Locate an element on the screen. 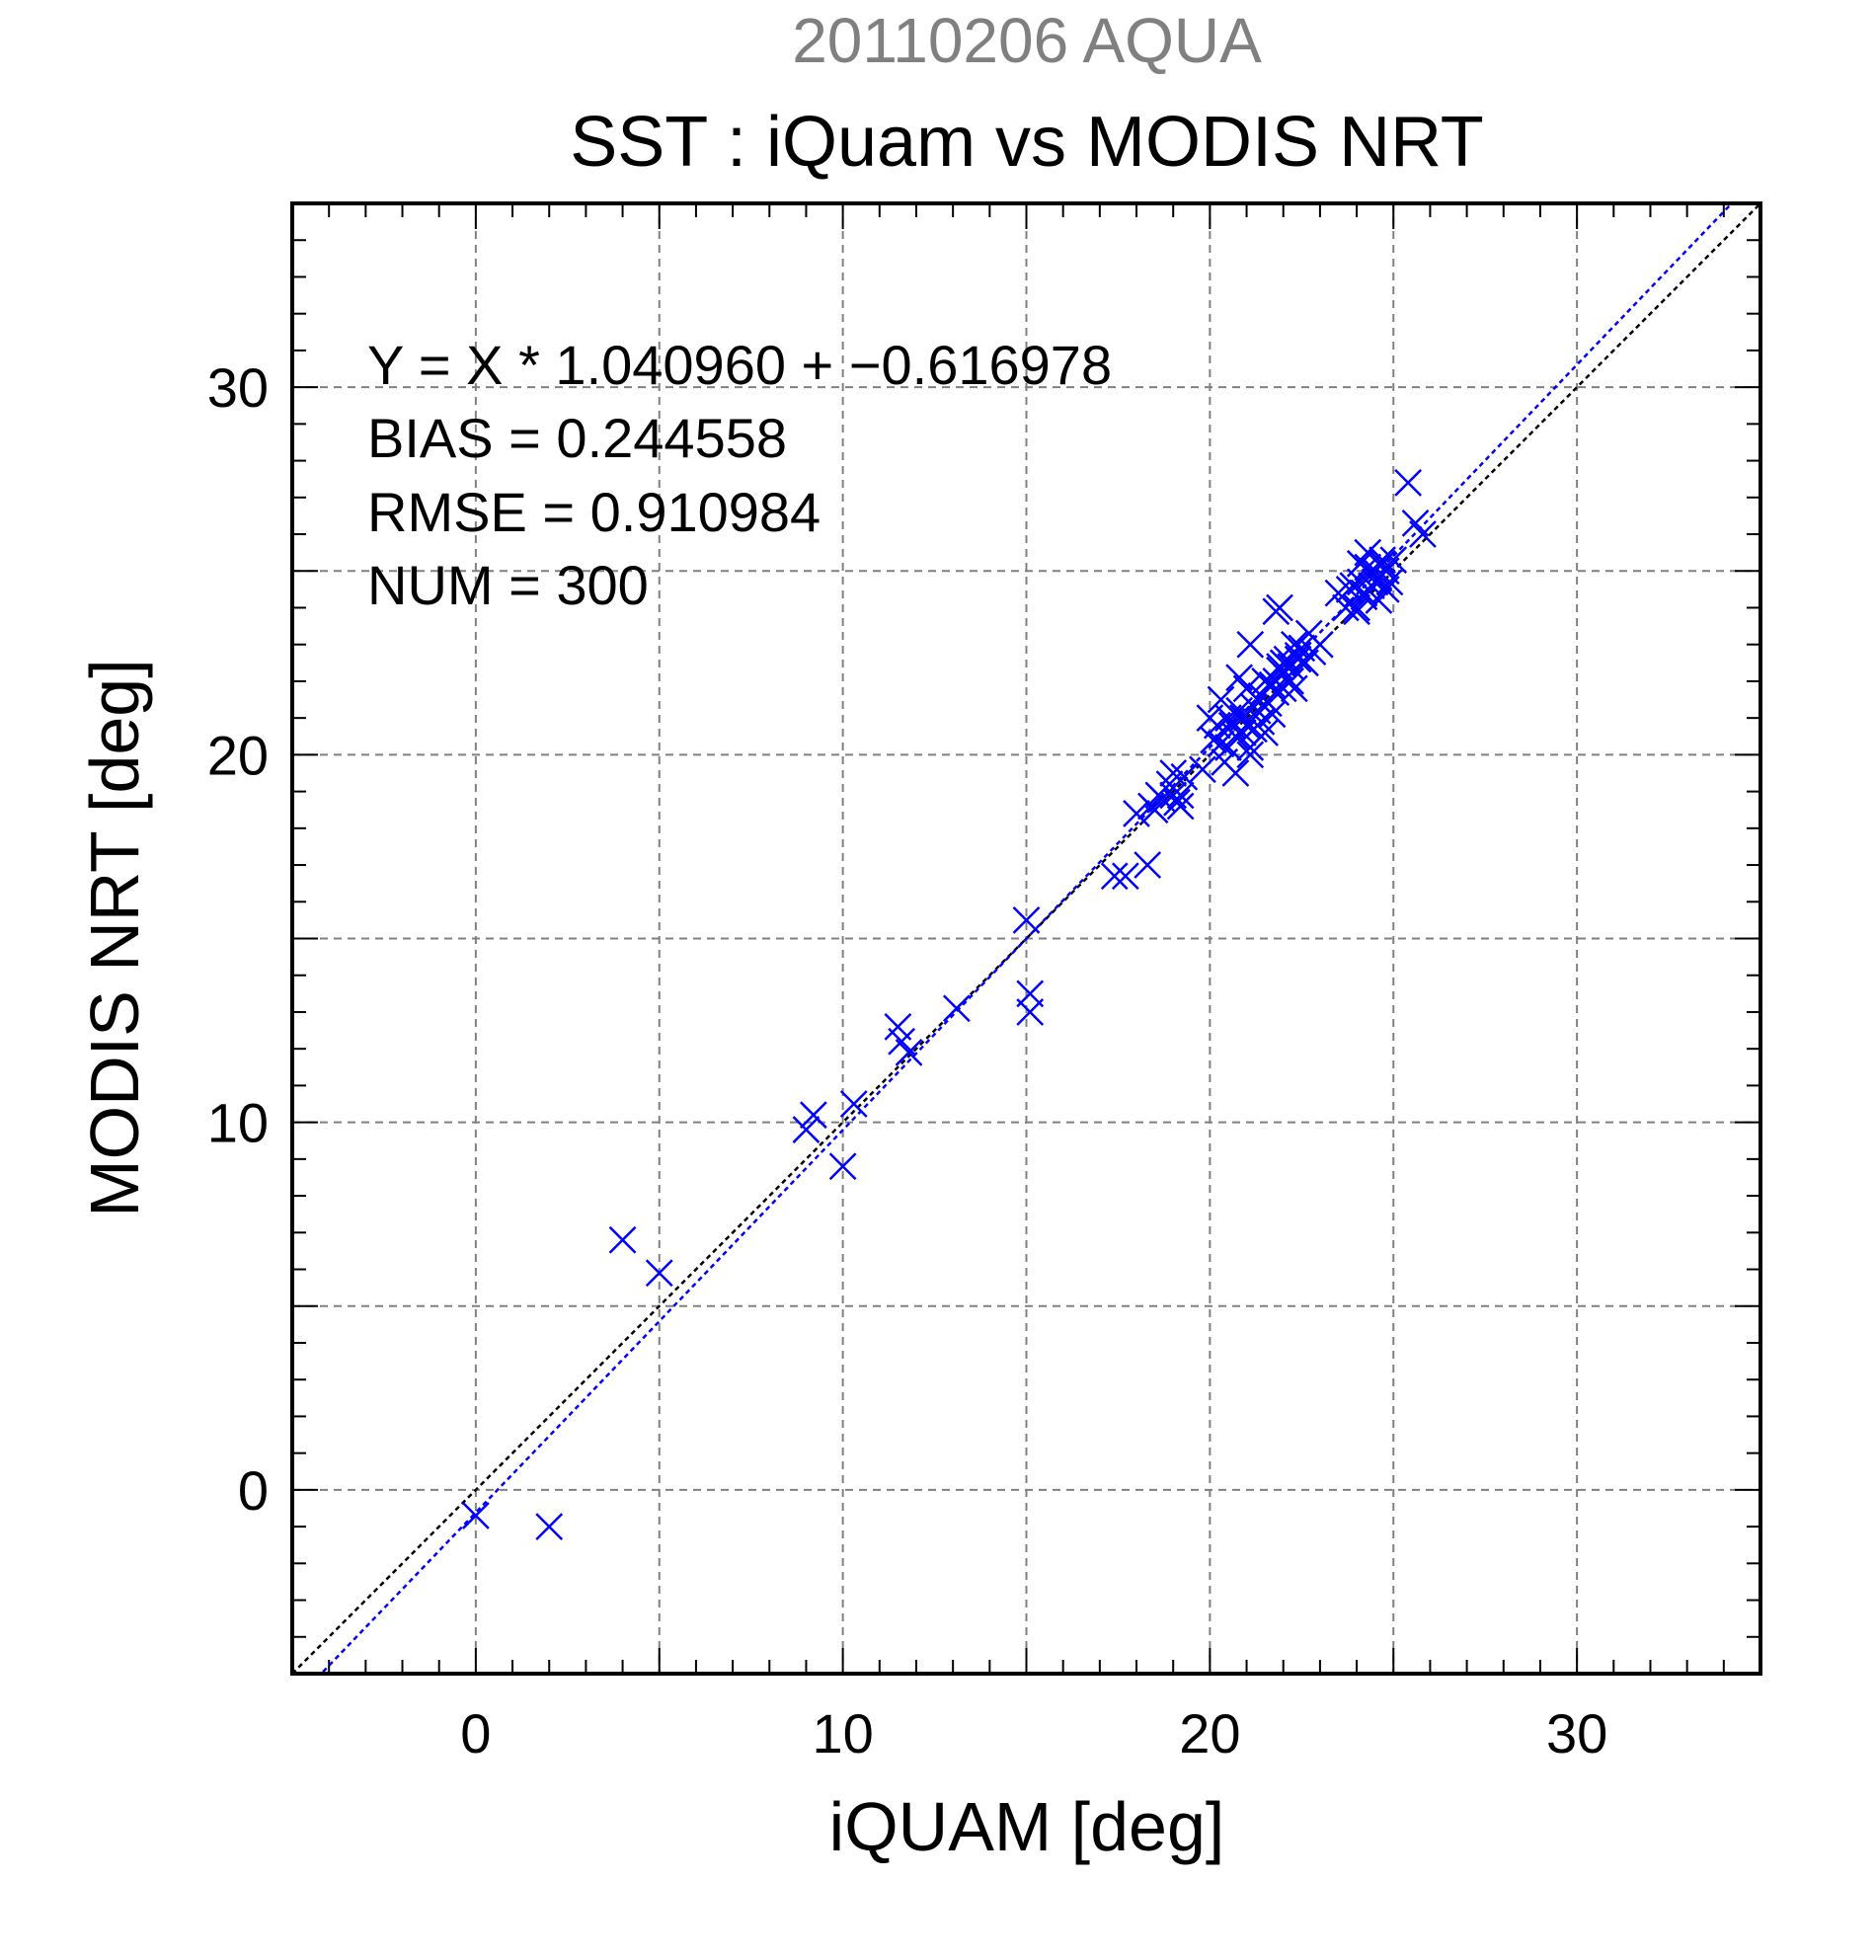 The image size is (1876, 1960). y-axis-label: MODIS NRT [deg] is located at coordinates (115, 937).